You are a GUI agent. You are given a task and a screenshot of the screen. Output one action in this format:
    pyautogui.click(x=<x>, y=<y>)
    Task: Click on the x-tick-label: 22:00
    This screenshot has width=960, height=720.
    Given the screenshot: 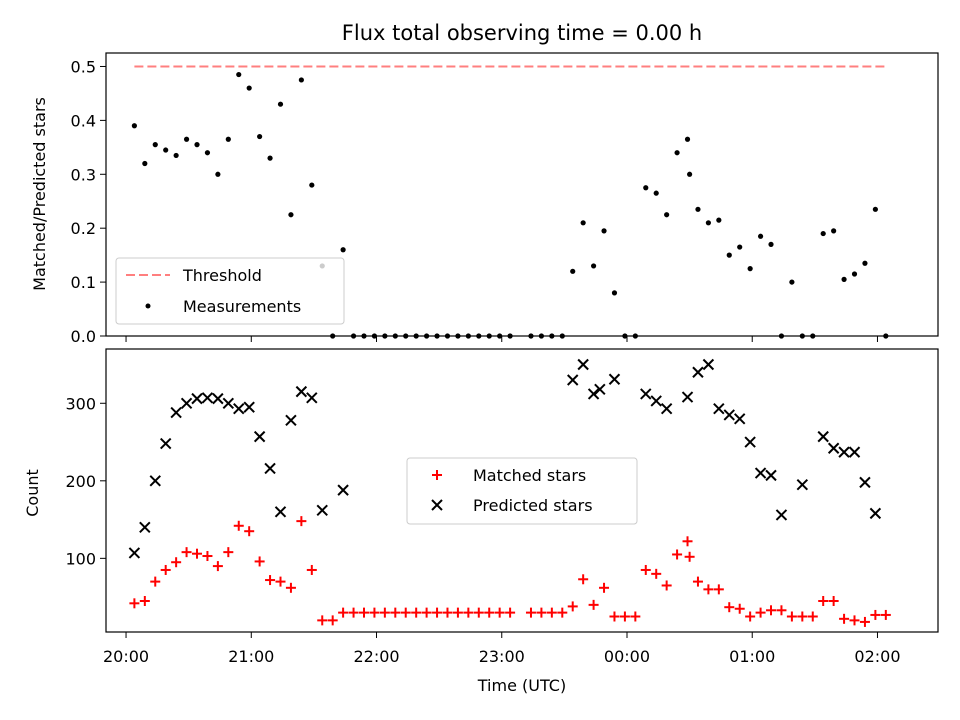 What is the action you would take?
    pyautogui.click(x=376, y=656)
    